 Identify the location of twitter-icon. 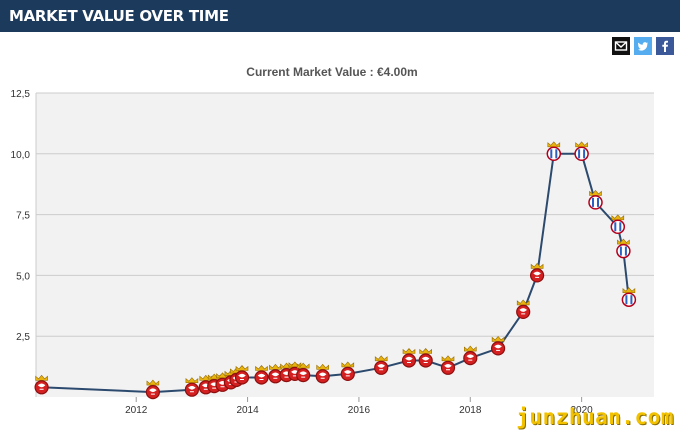
(643, 46).